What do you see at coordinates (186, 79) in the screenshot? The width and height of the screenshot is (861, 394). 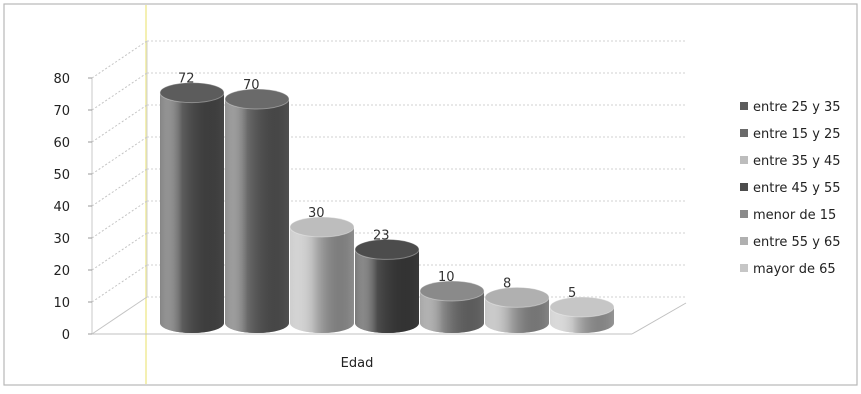 I see `data-label: 72` at bounding box center [186, 79].